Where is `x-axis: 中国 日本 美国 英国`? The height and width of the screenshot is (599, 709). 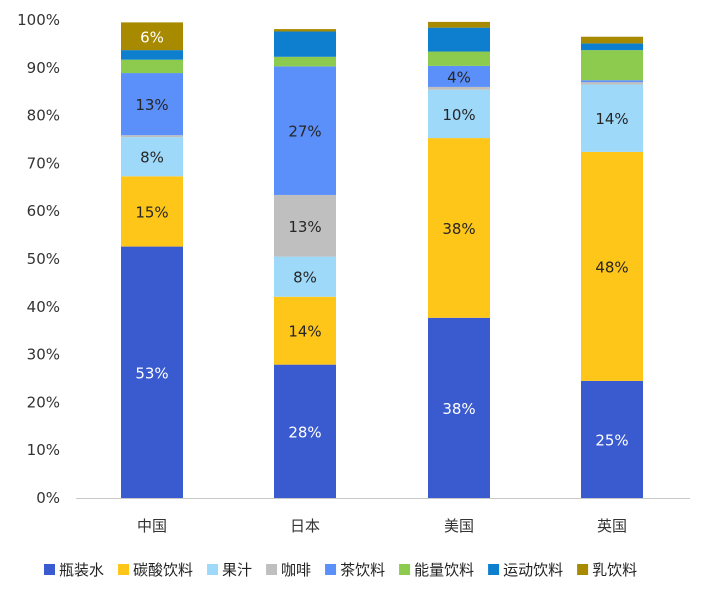 x-axis: 中国 日本 美国 英国 is located at coordinates (382, 526).